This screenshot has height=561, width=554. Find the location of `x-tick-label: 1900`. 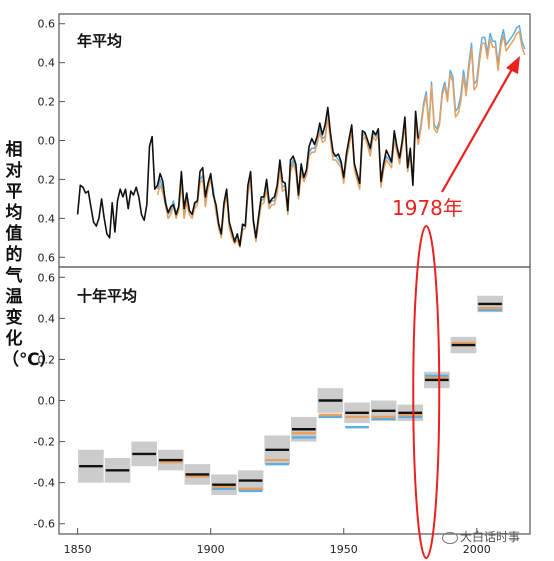

x-tick-label: 1900 is located at coordinates (211, 549).